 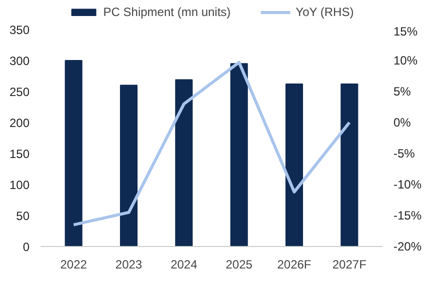 I want to click on y-tick-label: 250, so click(x=19, y=92).